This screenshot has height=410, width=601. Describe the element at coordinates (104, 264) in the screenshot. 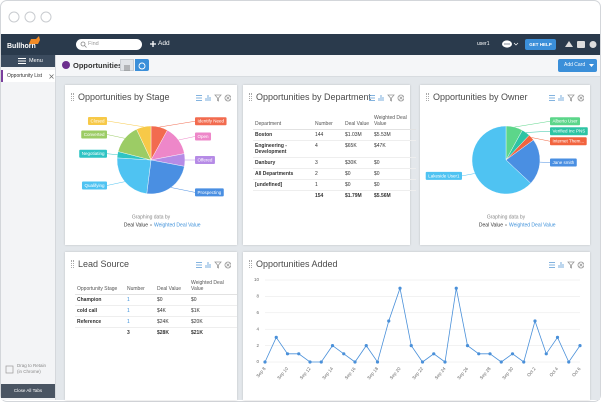

I see `card-title: Lead Source` at that location.